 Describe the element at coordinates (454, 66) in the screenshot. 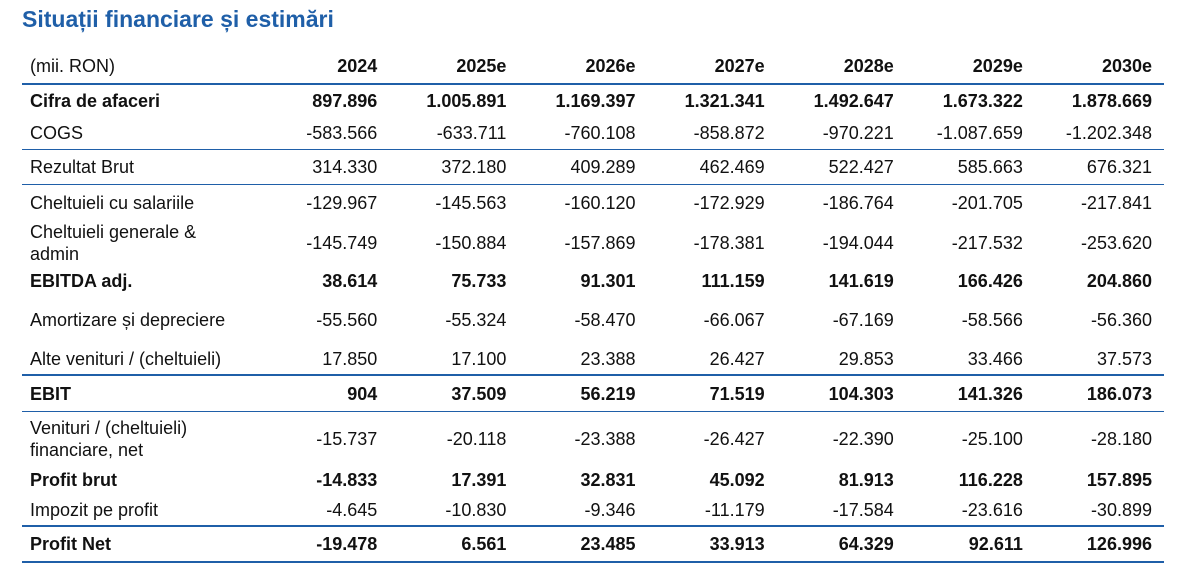

I see `year-header: 2025e` at that location.